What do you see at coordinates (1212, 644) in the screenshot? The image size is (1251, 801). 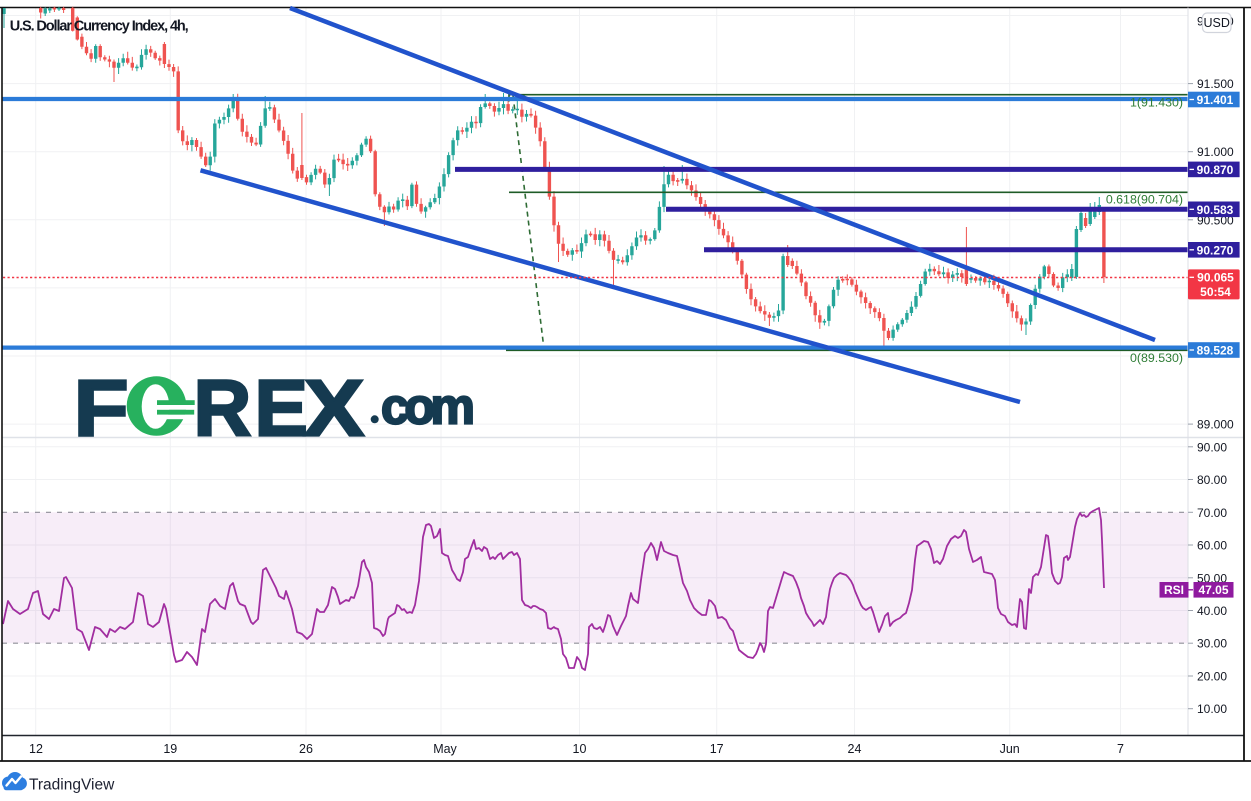 I see `svg-text: 30.00` at bounding box center [1212, 644].